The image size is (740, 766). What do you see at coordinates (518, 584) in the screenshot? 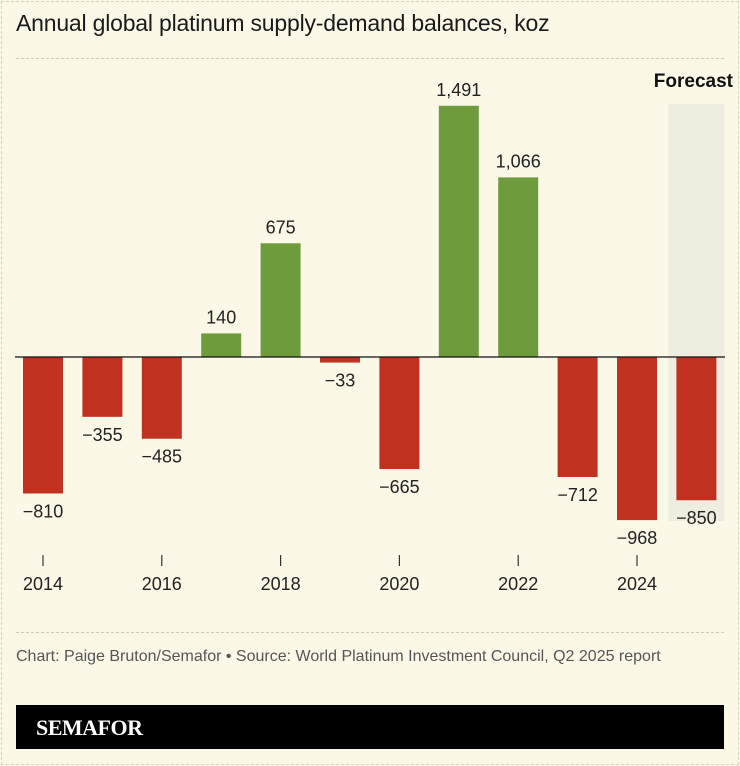
I see `x-tick-label-2022: 2022` at bounding box center [518, 584].